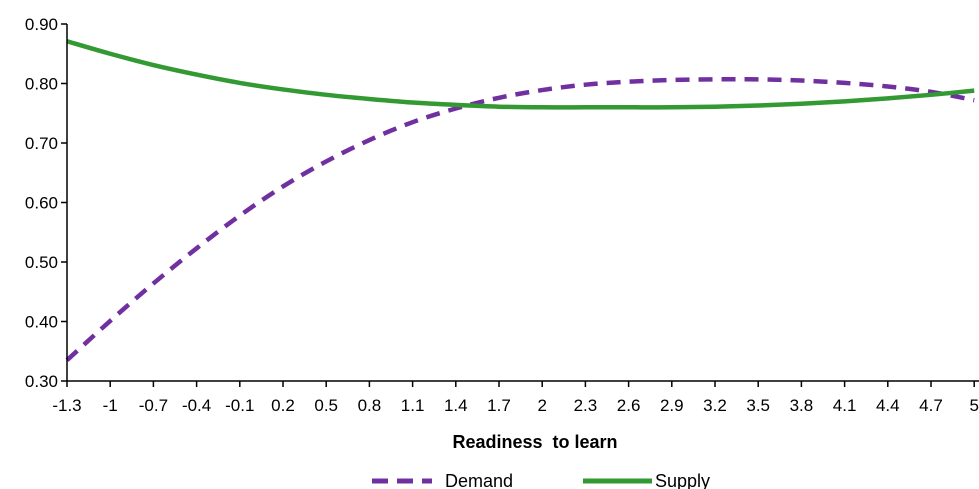  What do you see at coordinates (479, 480) in the screenshot?
I see `legend-demand-label: Demand` at bounding box center [479, 480].